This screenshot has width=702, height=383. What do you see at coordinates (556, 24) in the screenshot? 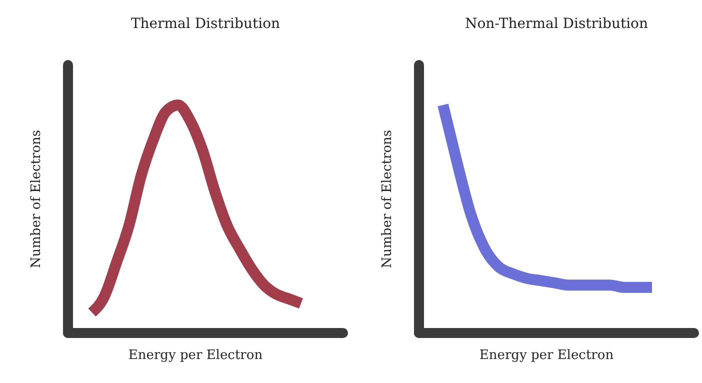
I see `chart-title: Non-Thermal Distribution` at bounding box center [556, 24].